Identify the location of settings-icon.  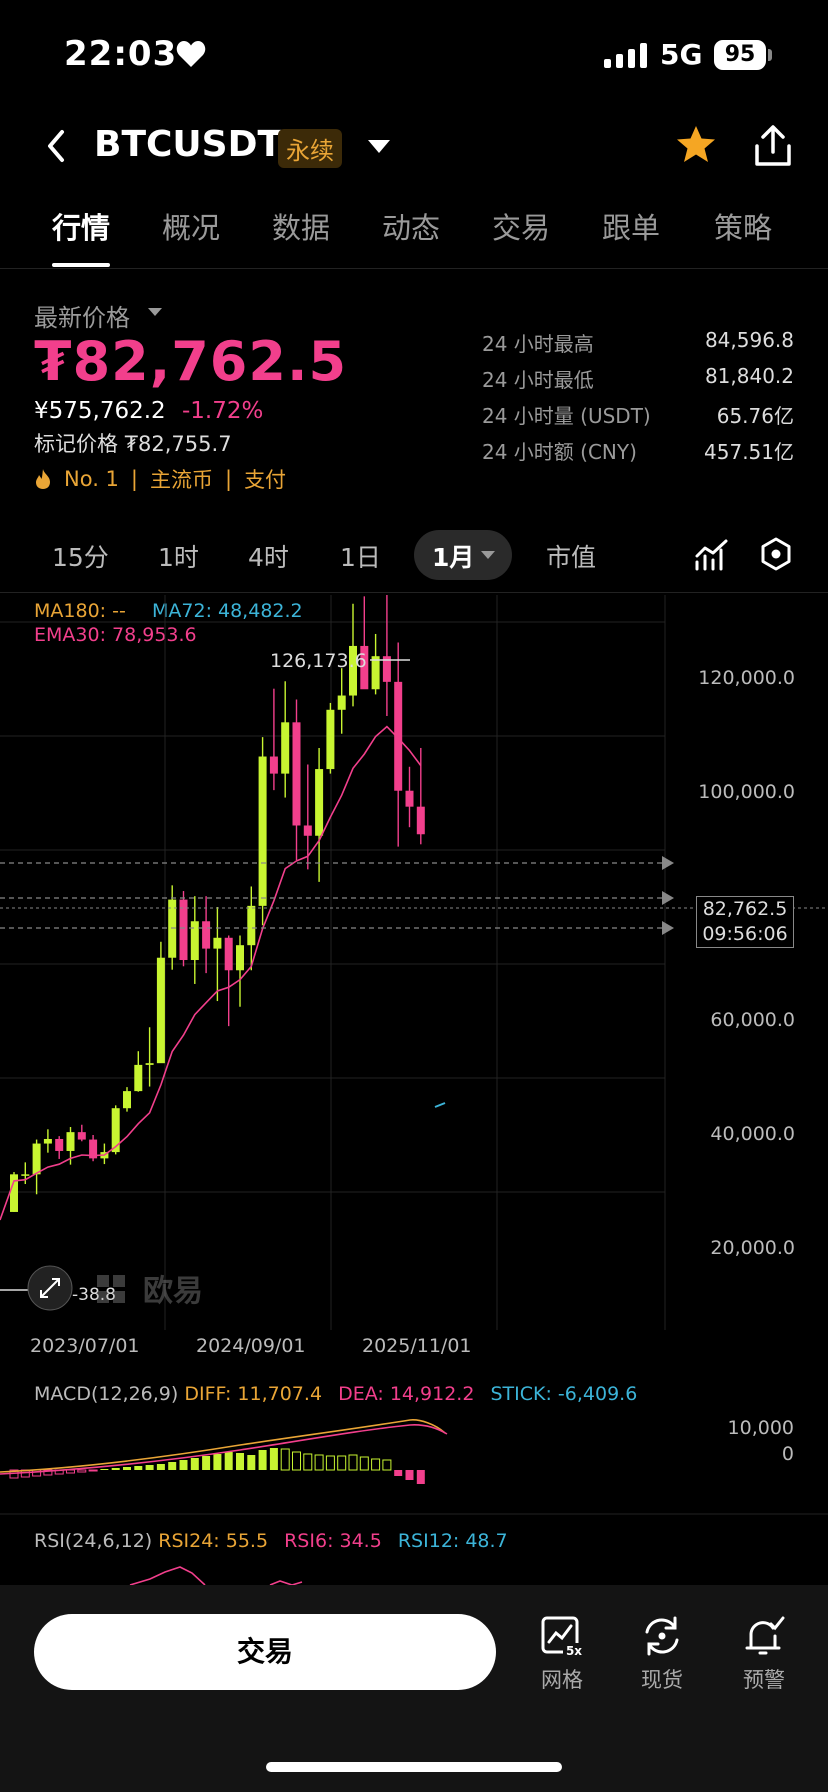
(776, 554).